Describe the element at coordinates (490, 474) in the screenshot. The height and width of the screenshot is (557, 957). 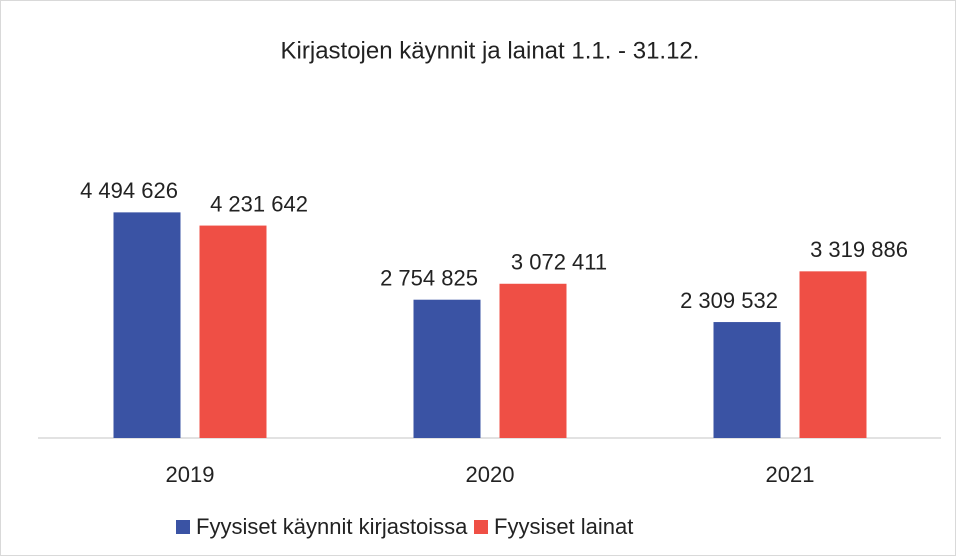
I see `x-tick-label: 2020` at that location.